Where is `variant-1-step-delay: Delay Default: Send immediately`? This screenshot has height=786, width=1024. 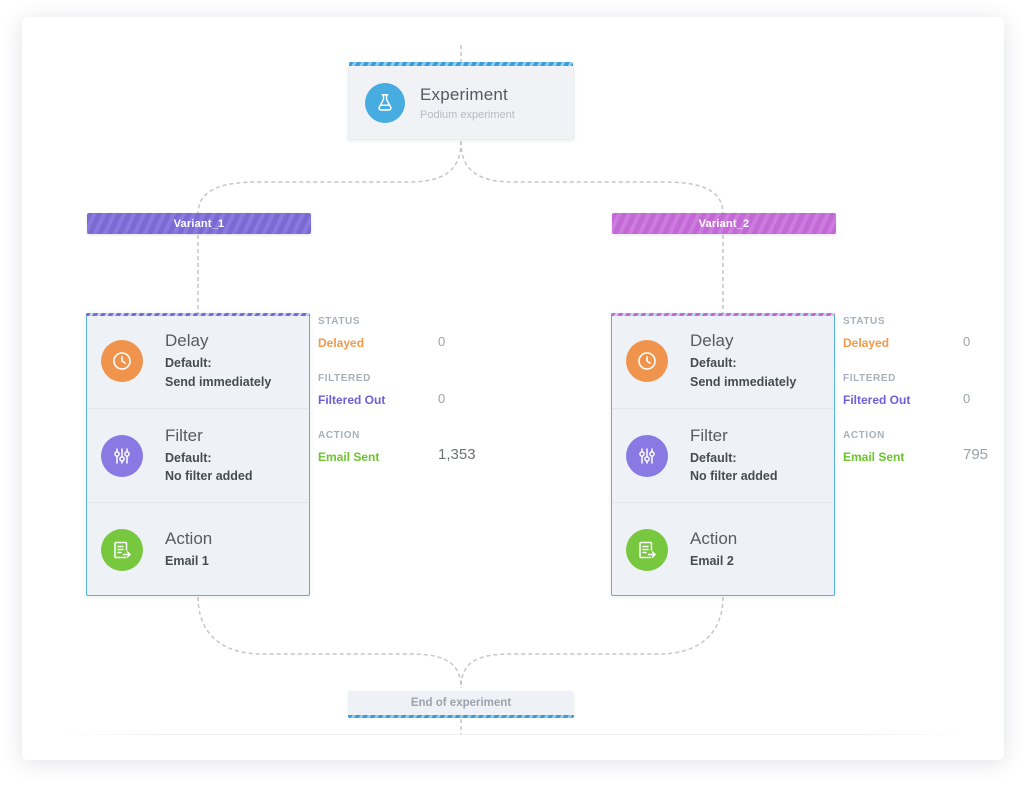 variant-1-step-delay: Delay Default: Send immediately is located at coordinates (198, 361).